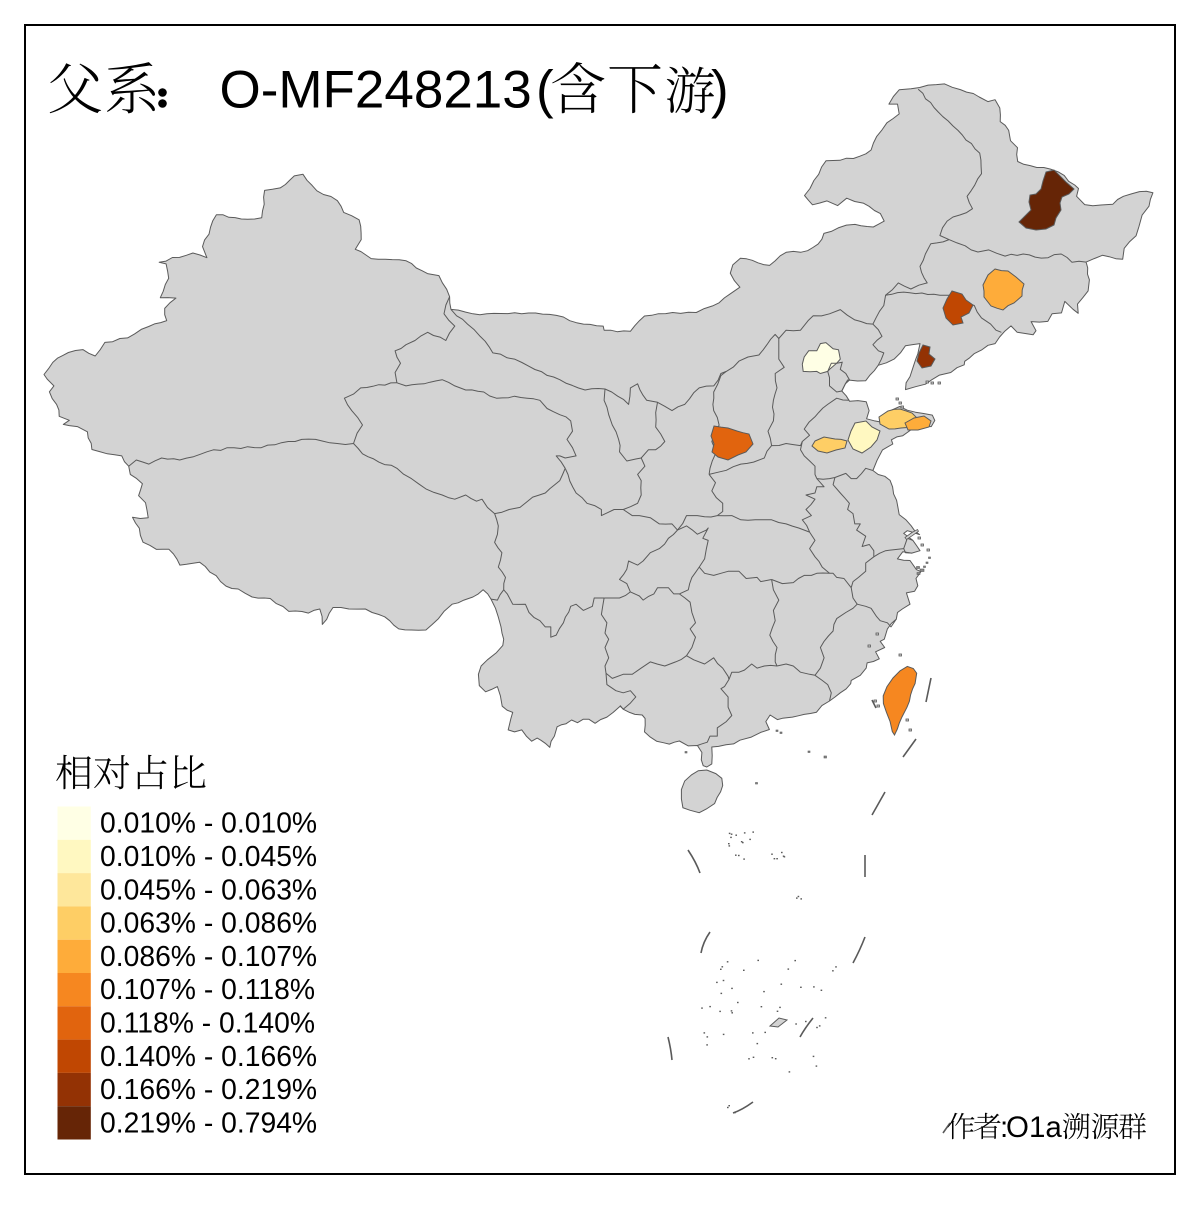 The height and width of the screenshot is (1205, 1200). Describe the element at coordinates (207, 989) in the screenshot. I see `svg-text: 0.107% - 0.118%` at that location.